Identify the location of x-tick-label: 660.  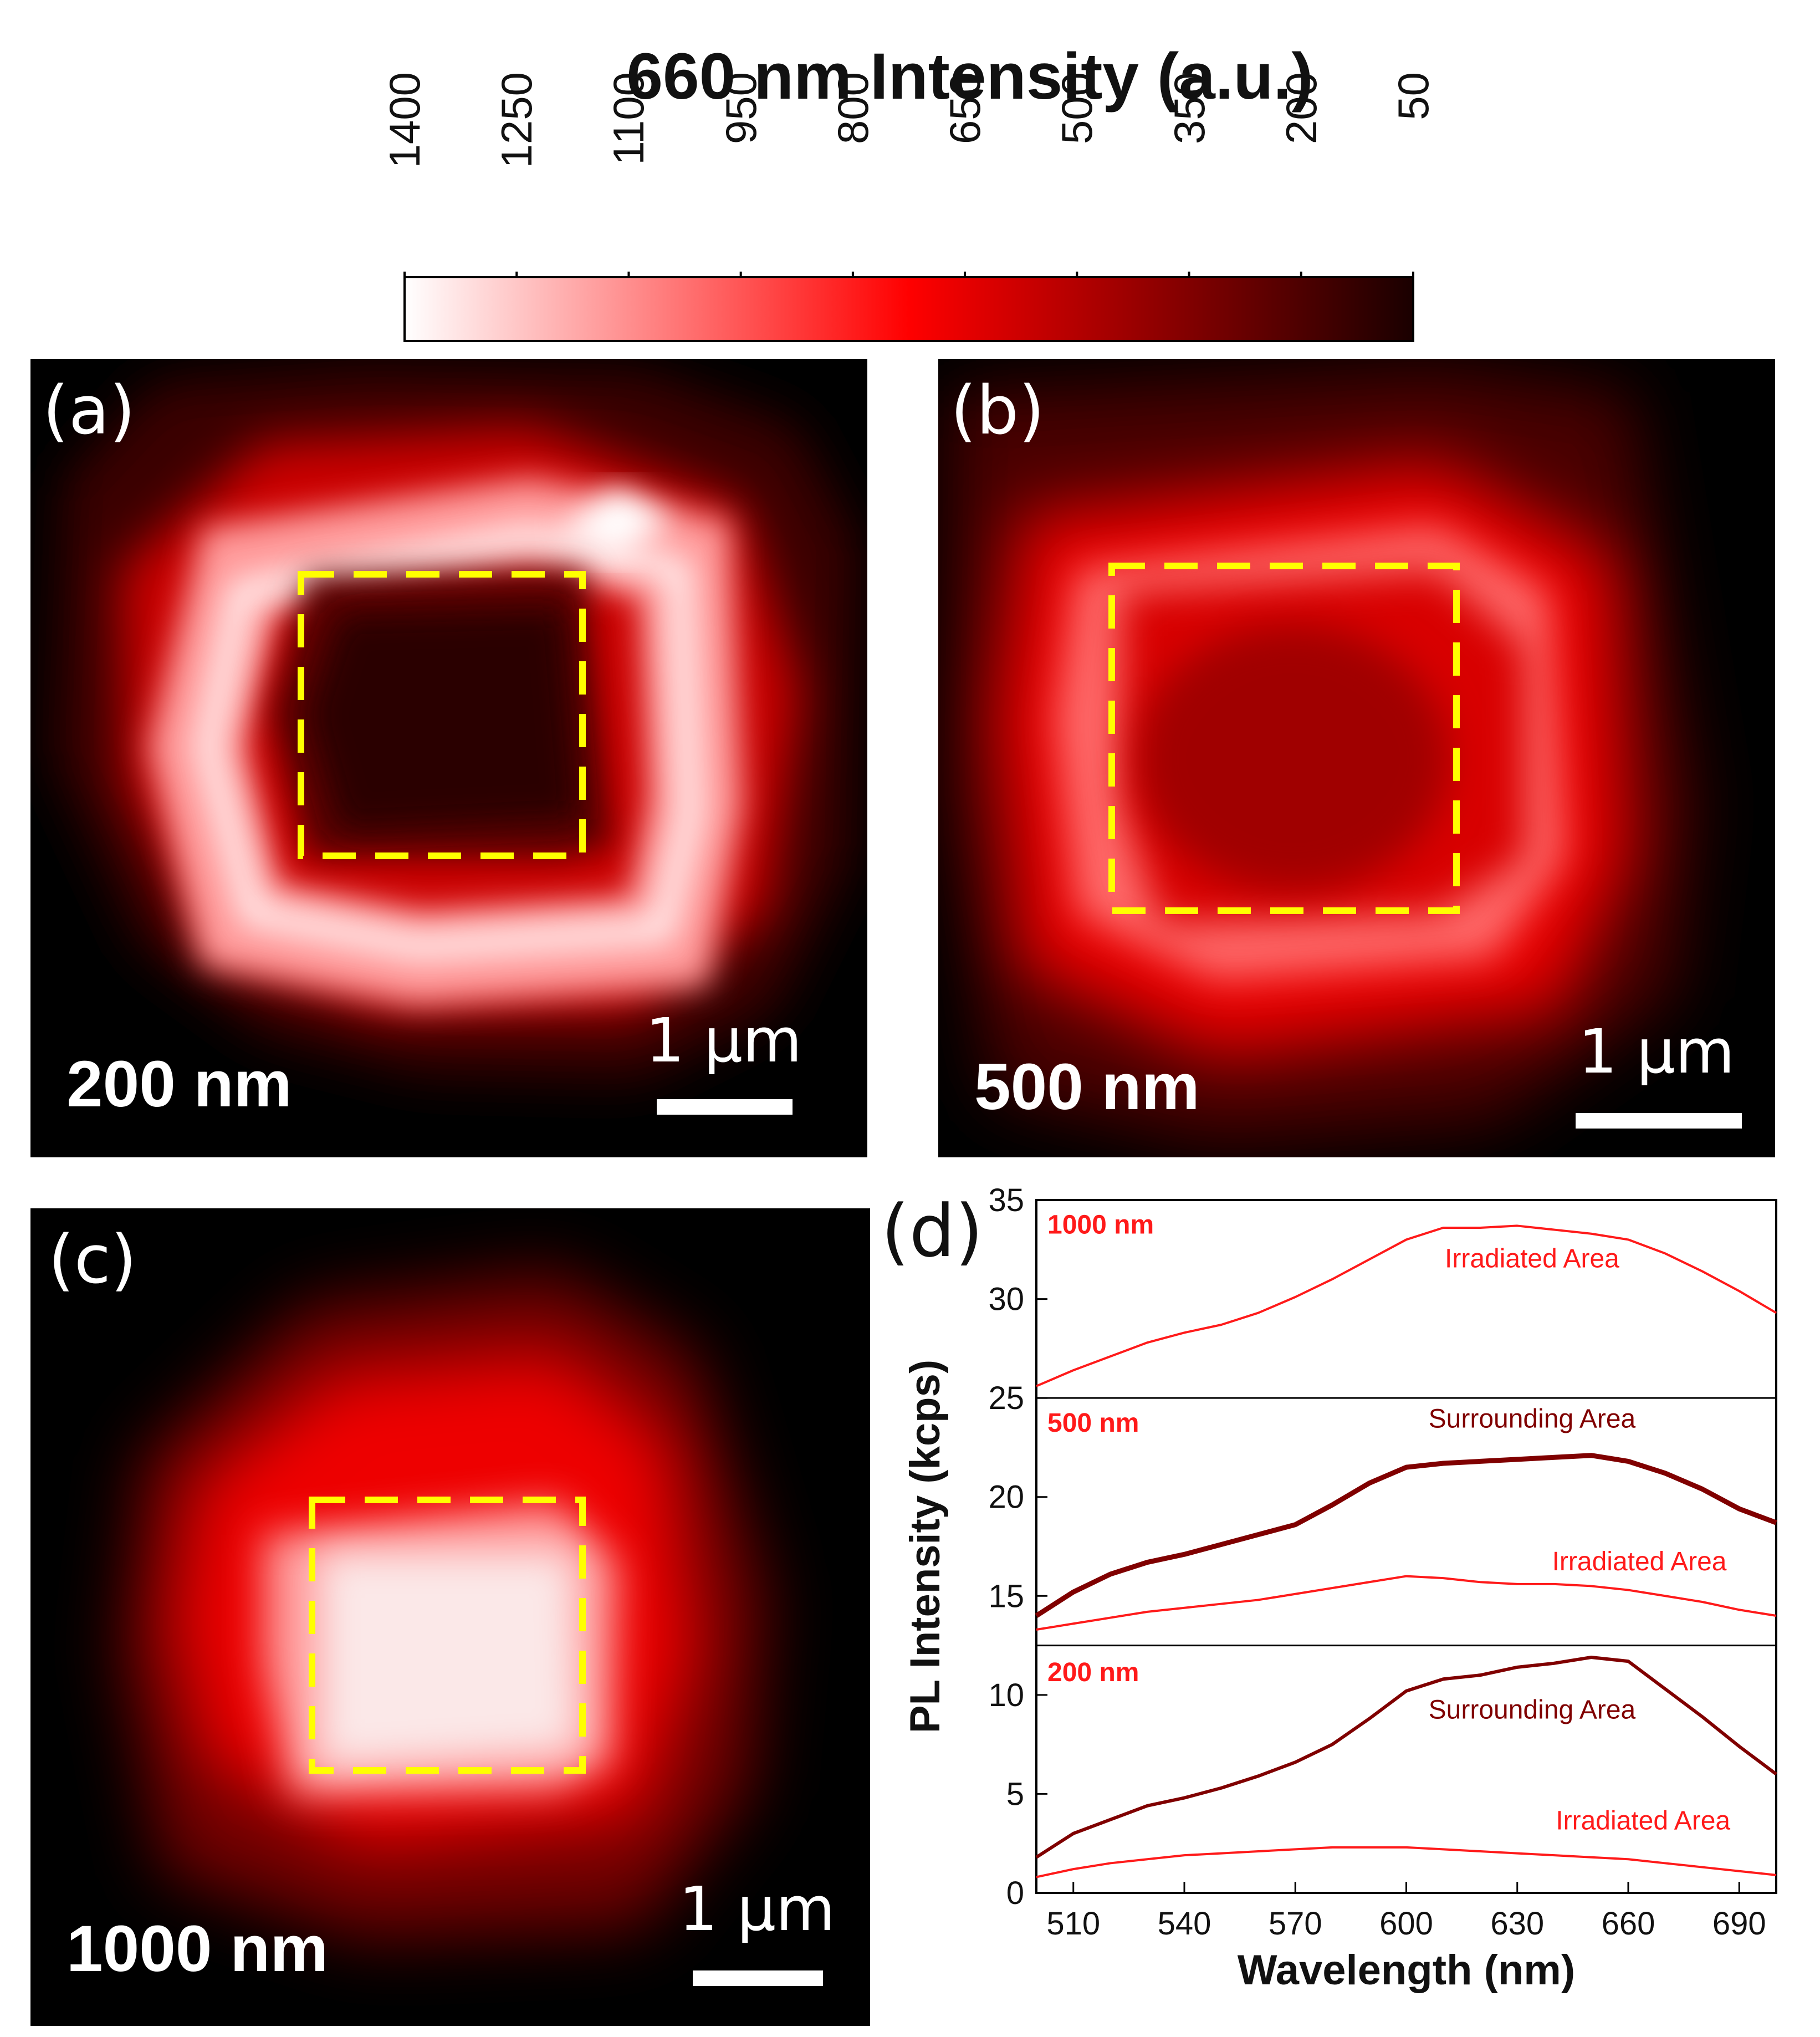
(1629, 1924).